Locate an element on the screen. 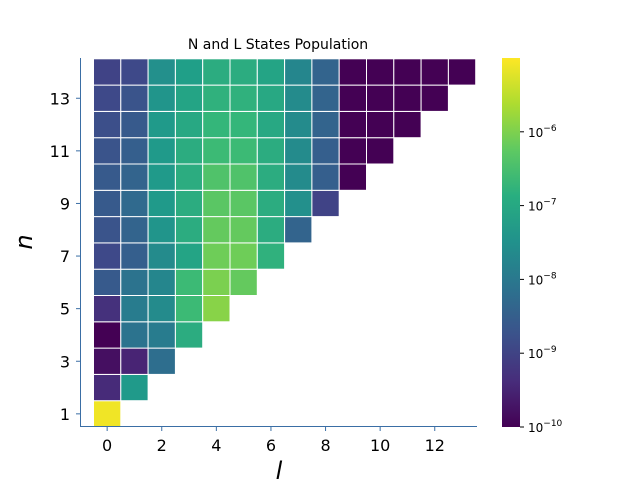 The height and width of the screenshot is (480, 640). x-axis-ticks: 0 2 4 6 8 10 12 is located at coordinates (273, 441).